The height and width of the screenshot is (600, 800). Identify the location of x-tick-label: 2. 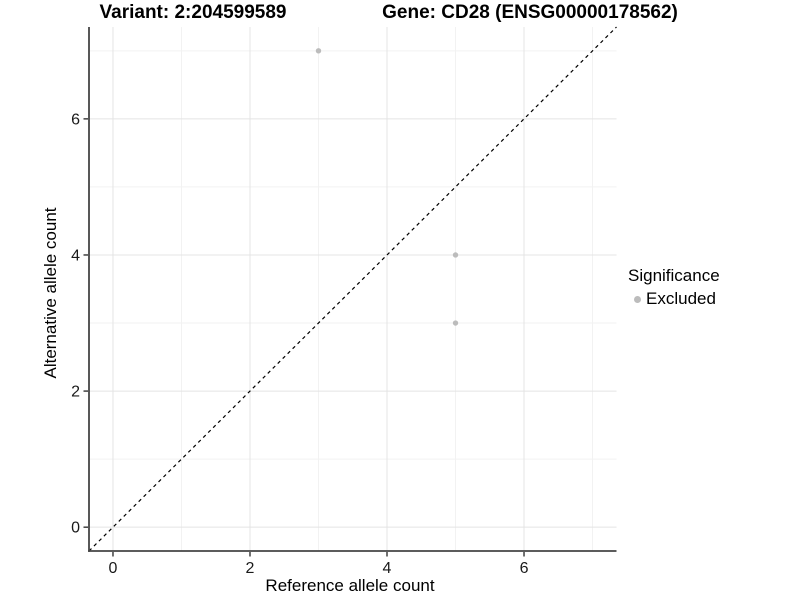
(250, 568).